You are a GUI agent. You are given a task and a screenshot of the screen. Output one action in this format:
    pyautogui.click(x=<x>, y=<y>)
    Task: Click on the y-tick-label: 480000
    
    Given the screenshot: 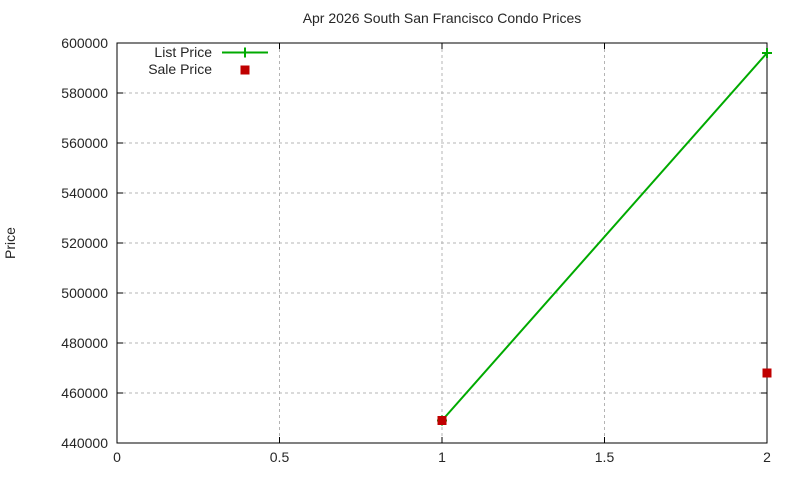 What is the action you would take?
    pyautogui.click(x=84, y=343)
    